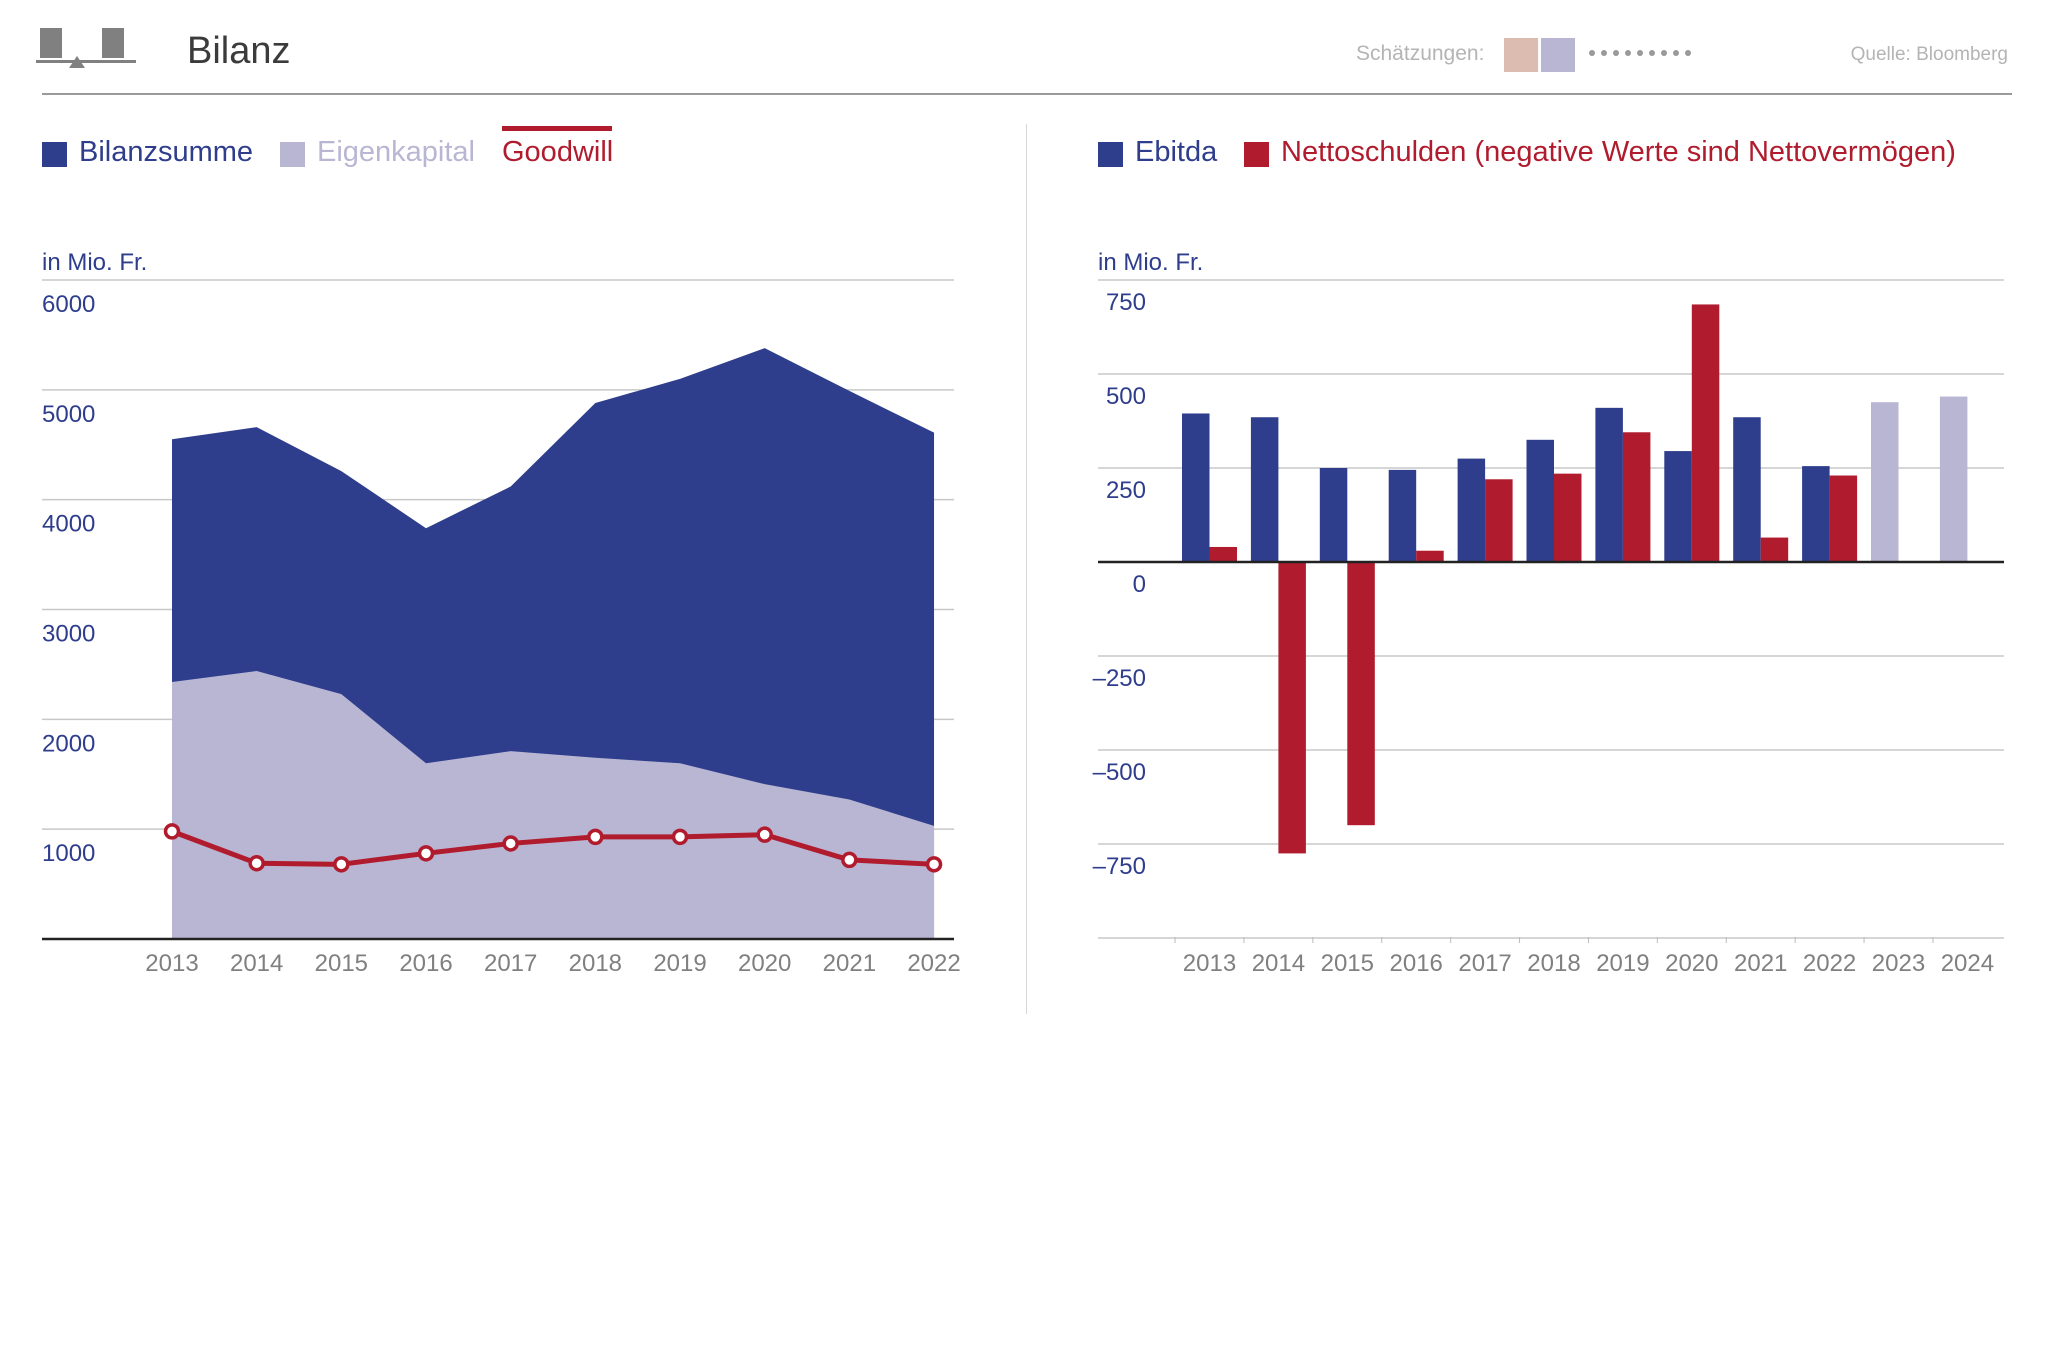 The height and width of the screenshot is (1349, 2048). What do you see at coordinates (1119, 772) in the screenshot?
I see `right-y-tick-label: –500` at bounding box center [1119, 772].